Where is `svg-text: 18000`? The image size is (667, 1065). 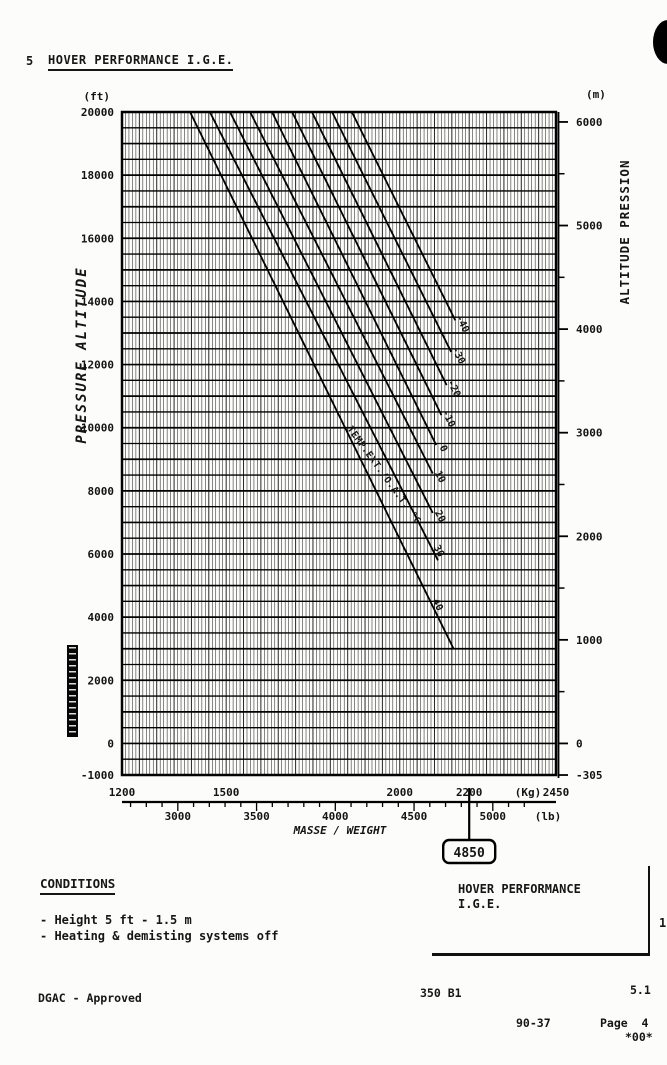 svg-text: 18000 is located at coordinates (97, 175).